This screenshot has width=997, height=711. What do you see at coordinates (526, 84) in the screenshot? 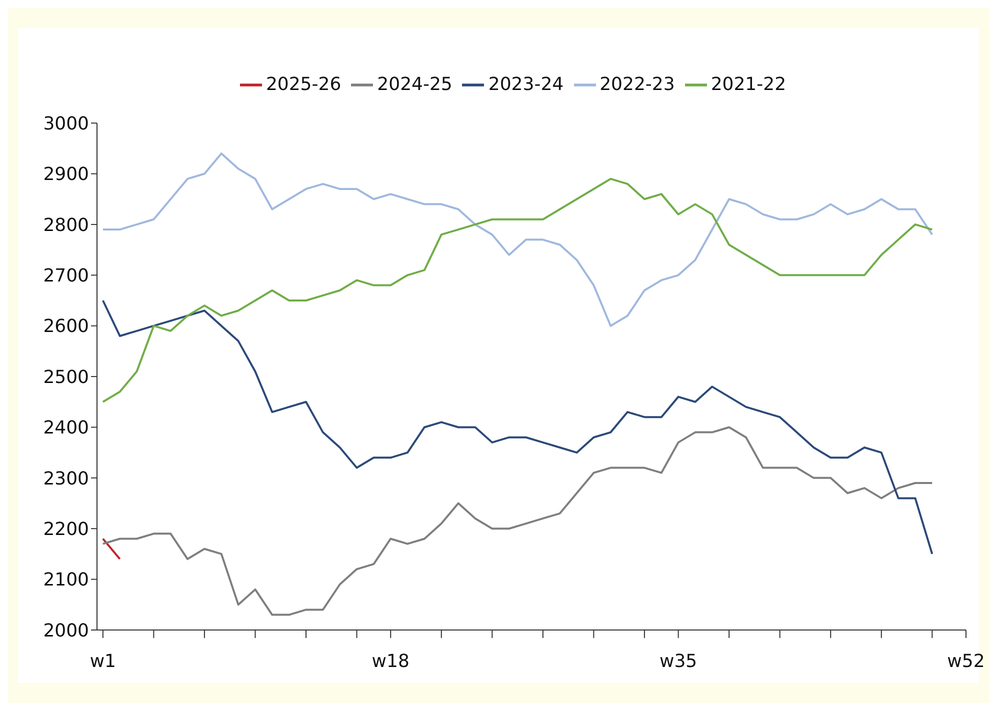
I see `legend-label: 2023-24` at bounding box center [526, 84].